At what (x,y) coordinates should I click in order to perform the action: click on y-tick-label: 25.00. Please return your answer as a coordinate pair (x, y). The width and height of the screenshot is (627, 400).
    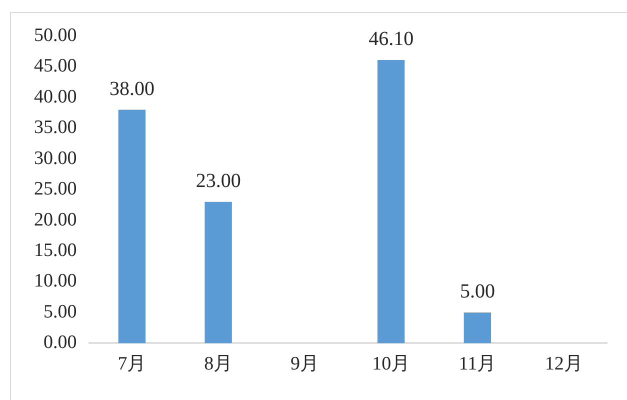
    Looking at the image, I should click on (55, 189).